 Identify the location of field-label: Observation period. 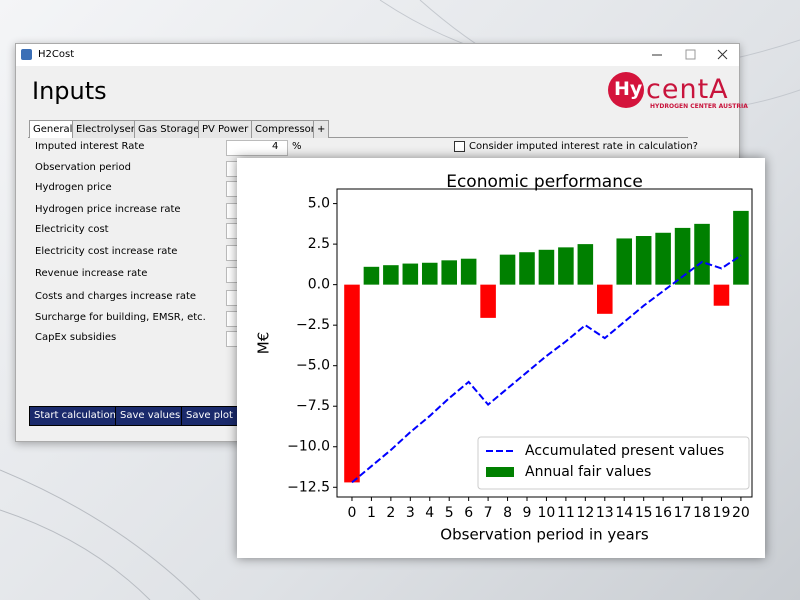
(83, 167).